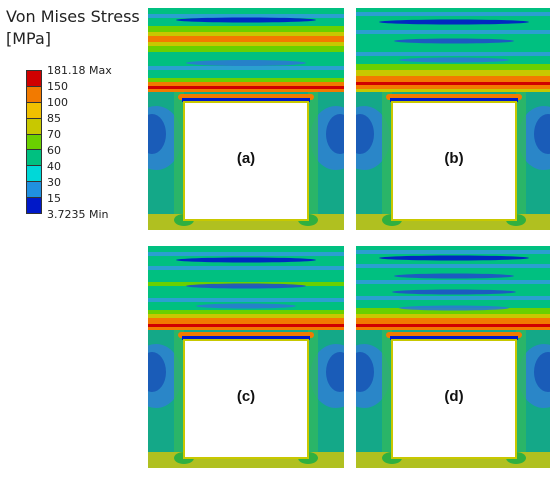 The width and height of the screenshot is (550, 484). I want to click on legend-label: 3.7235 Min, so click(78, 214).